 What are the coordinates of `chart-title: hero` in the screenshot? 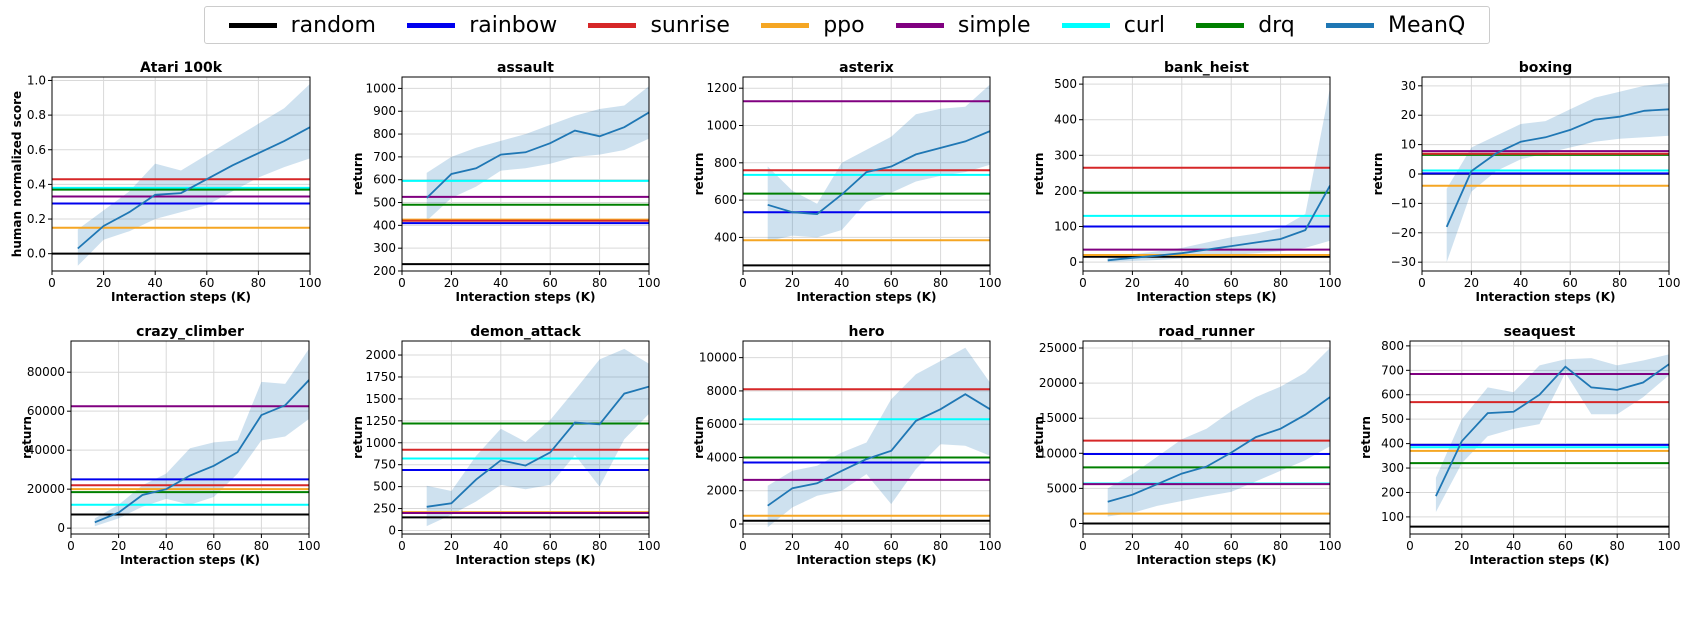 It's located at (867, 332).